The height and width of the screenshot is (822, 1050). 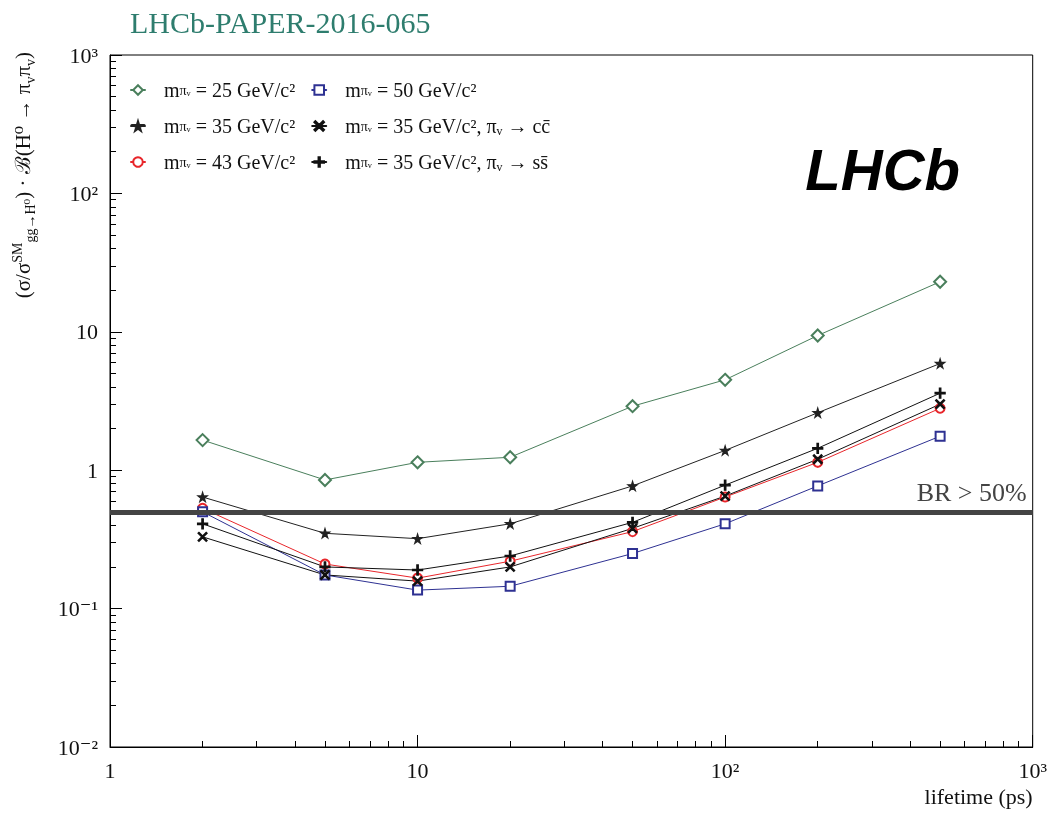 What do you see at coordinates (883, 169) in the screenshot?
I see `annotation: LHCb` at bounding box center [883, 169].